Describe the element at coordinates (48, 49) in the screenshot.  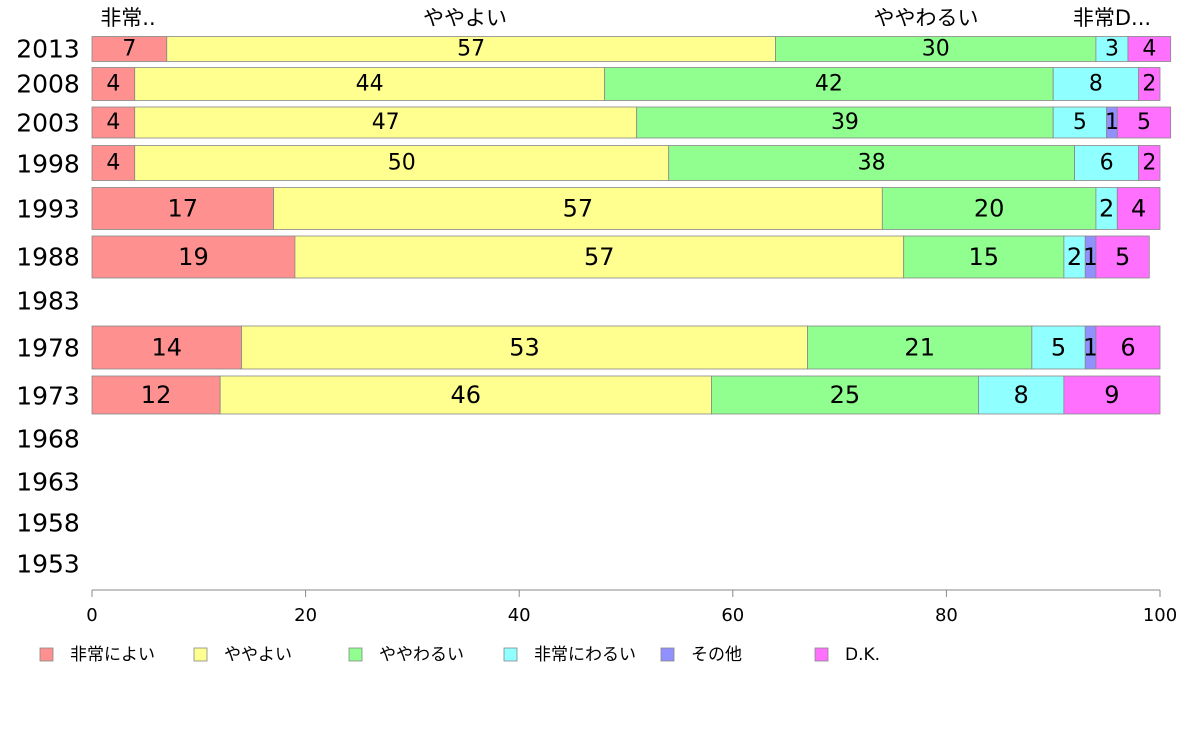
I see `y-tick-label: 2013` at that location.